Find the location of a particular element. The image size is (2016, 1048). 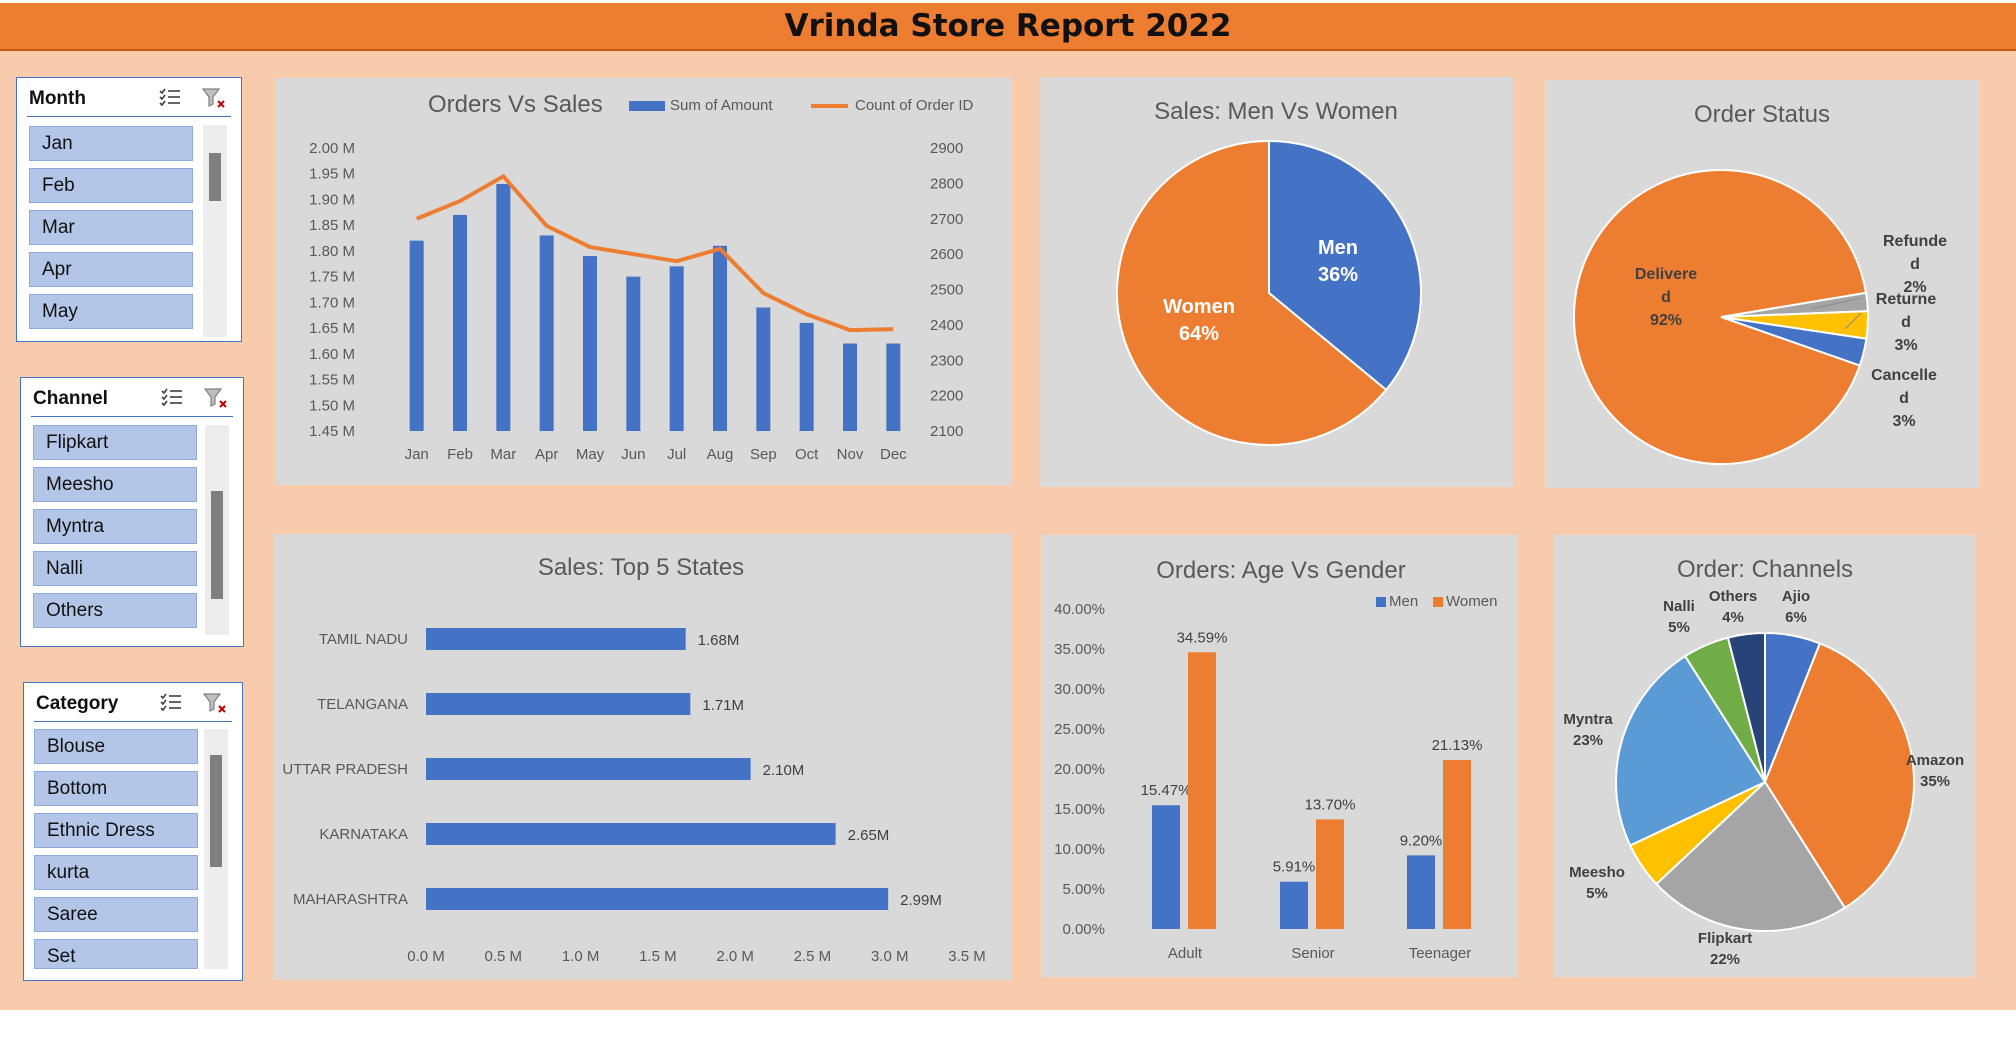

y-tick-label: UTTAR PRADESH is located at coordinates (345, 769).